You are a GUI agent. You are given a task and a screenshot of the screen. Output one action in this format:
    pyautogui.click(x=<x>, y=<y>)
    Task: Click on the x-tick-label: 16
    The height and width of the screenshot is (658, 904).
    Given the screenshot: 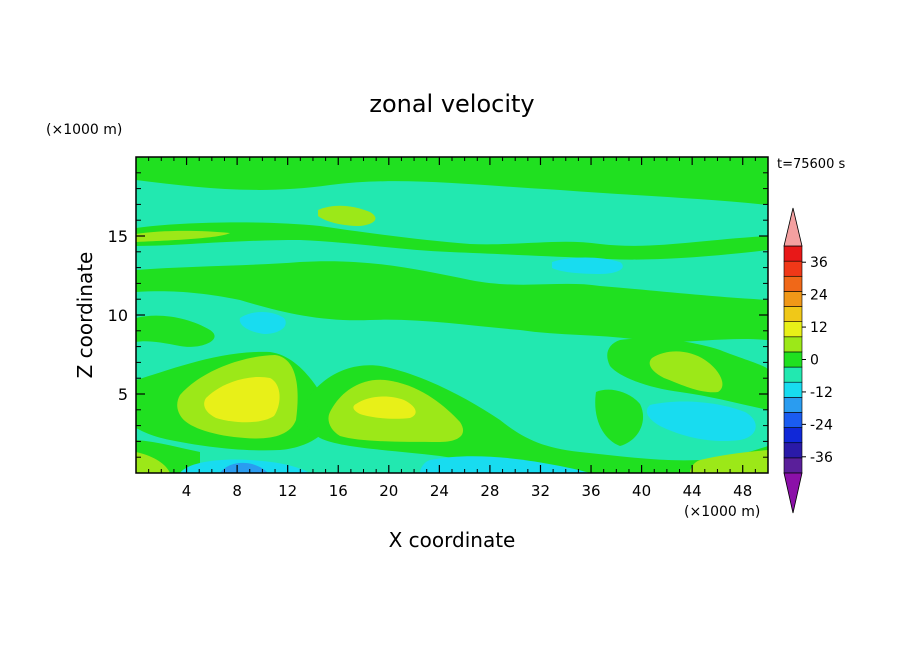 What is the action you would take?
    pyautogui.click(x=338, y=491)
    